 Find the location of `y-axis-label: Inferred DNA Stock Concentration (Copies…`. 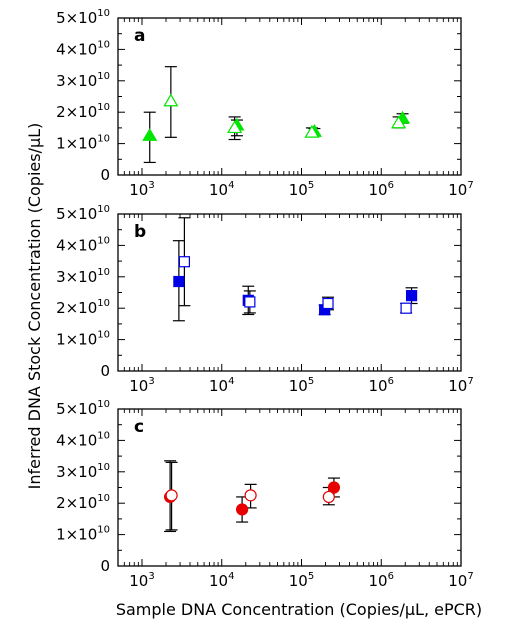

y-axis-label: Inferred DNA Stock Concentration (Copies… is located at coordinates (34, 306).